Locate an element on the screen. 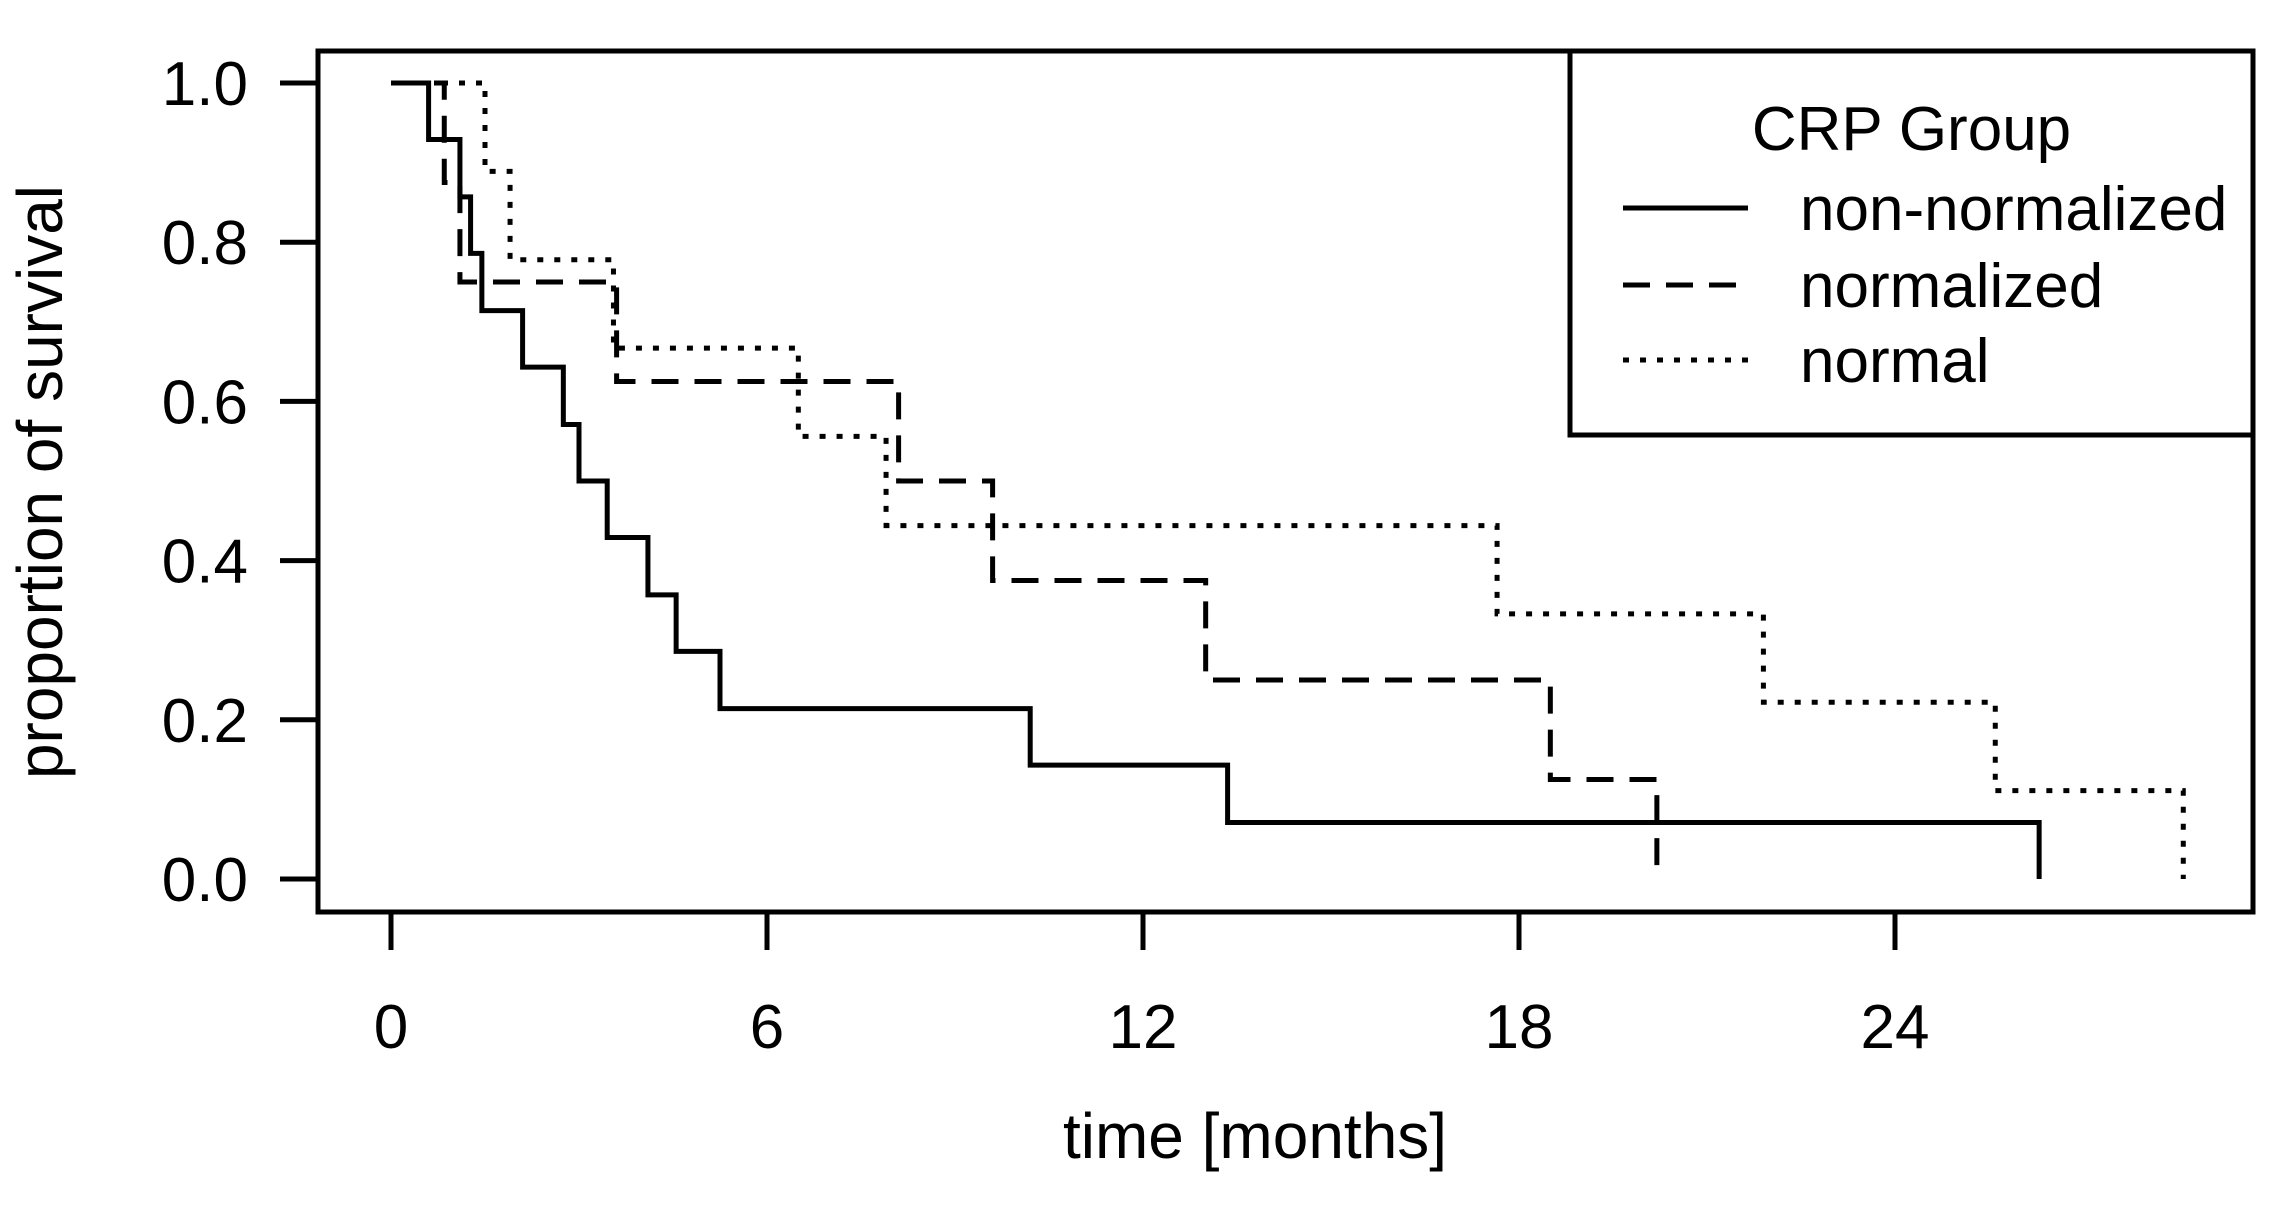 This screenshot has width=2294, height=1206. y-tick-label: 0.6 is located at coordinates (205, 402).